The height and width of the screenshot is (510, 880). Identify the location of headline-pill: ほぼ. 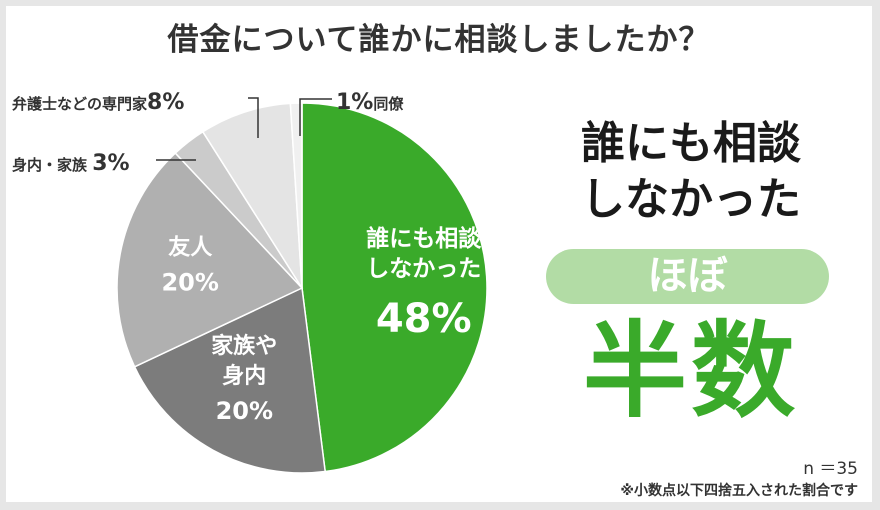
(687, 276).